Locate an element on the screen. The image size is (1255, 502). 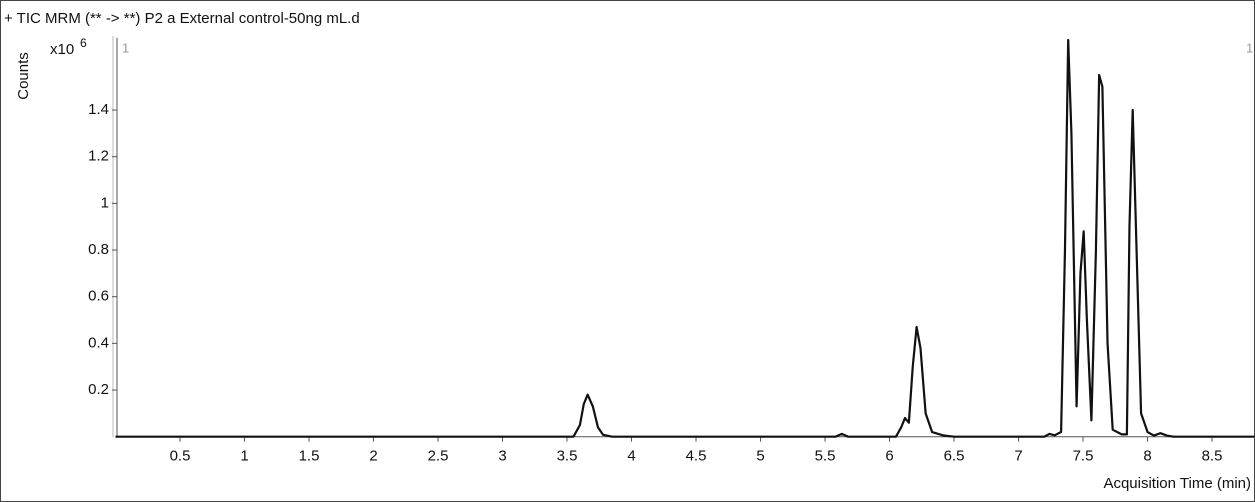
x-tick-label: 2.5 is located at coordinates (438, 456).